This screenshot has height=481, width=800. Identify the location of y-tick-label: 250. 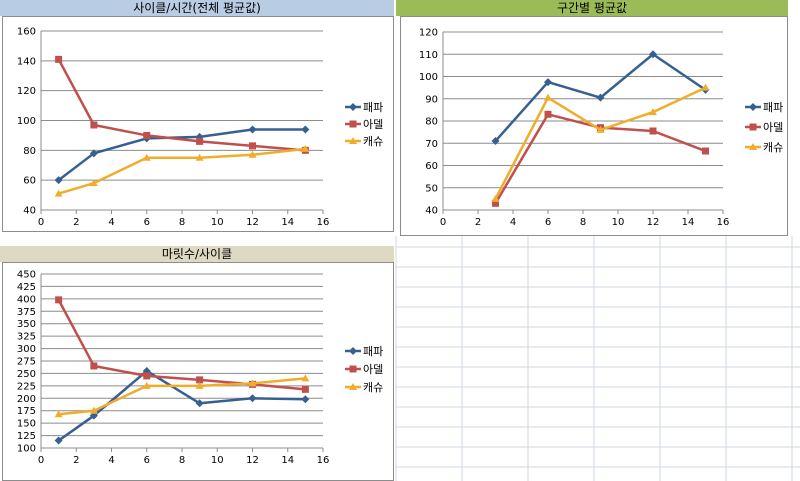
(26, 374).